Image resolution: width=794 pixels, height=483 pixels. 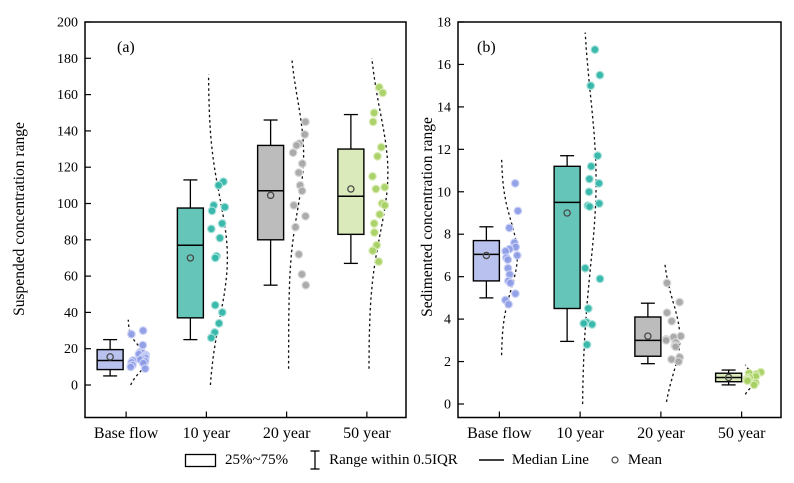 I want to click on y-tick-label: 180, so click(x=67, y=59).